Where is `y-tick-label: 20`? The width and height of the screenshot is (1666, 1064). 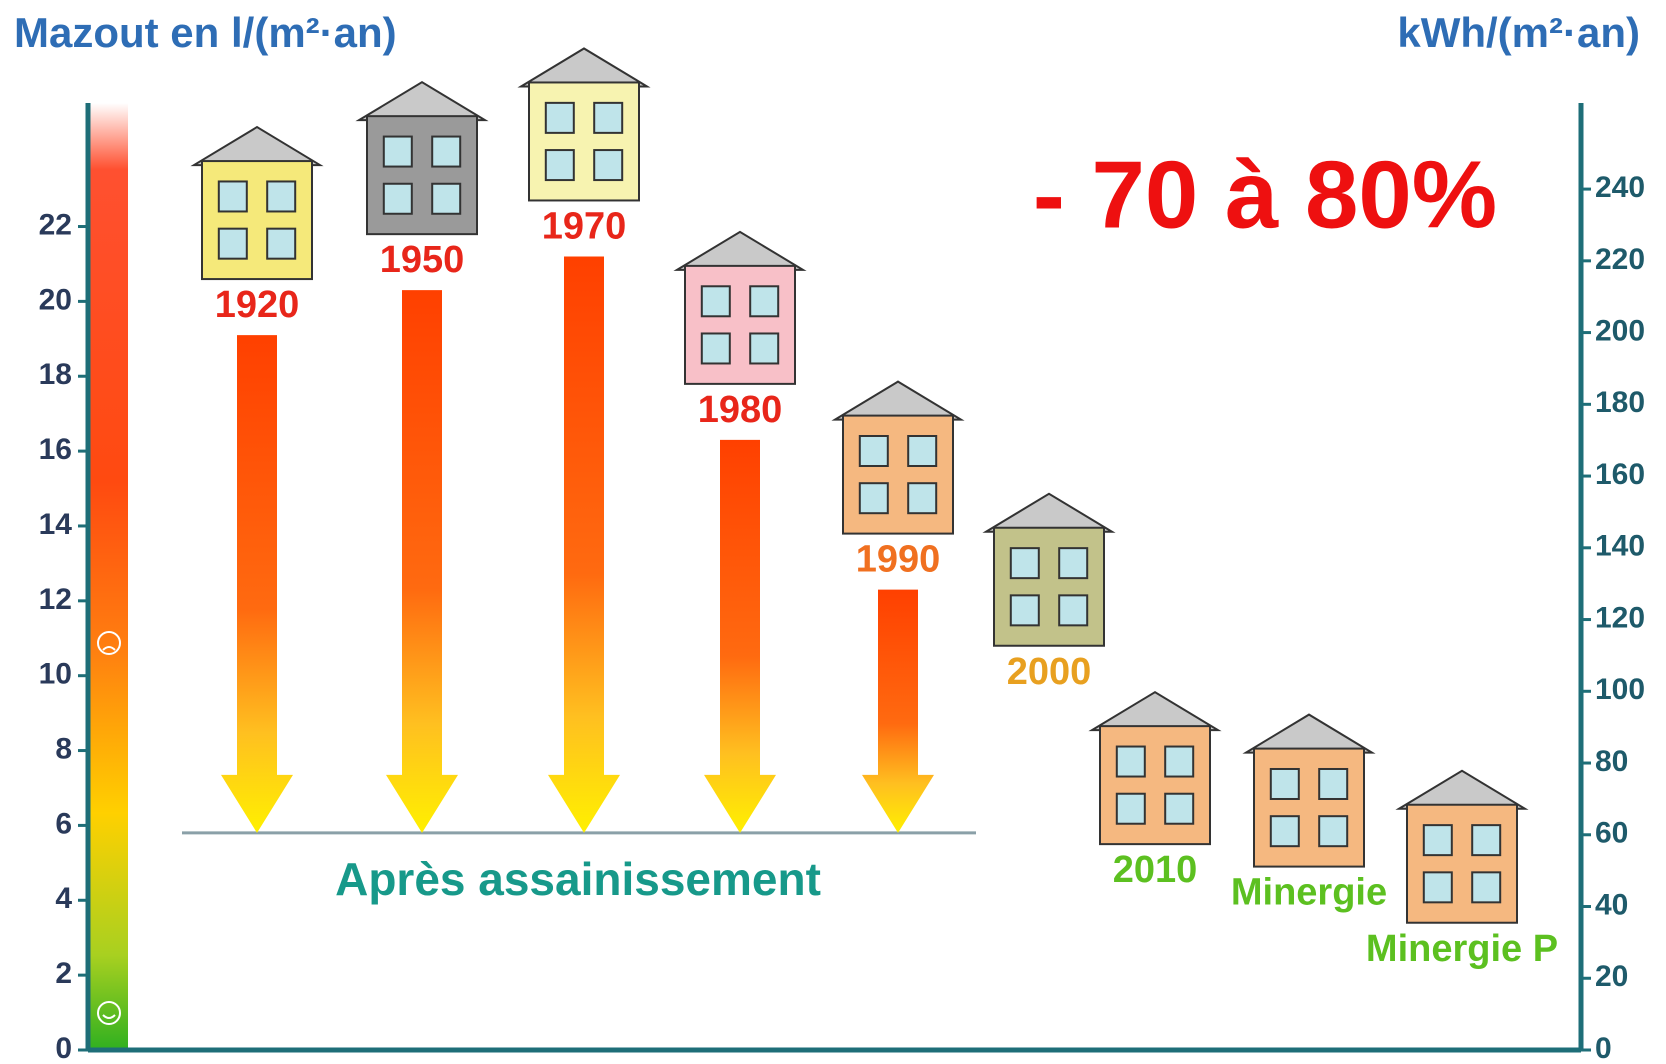 y-tick-label: 20 is located at coordinates (55, 299).